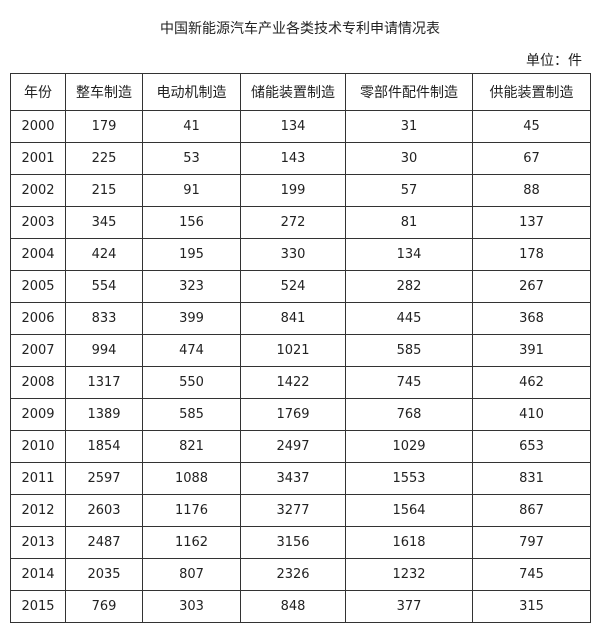 This screenshot has width=600, height=638. What do you see at coordinates (293, 574) in the screenshot?
I see `value-cell: 2326` at bounding box center [293, 574].